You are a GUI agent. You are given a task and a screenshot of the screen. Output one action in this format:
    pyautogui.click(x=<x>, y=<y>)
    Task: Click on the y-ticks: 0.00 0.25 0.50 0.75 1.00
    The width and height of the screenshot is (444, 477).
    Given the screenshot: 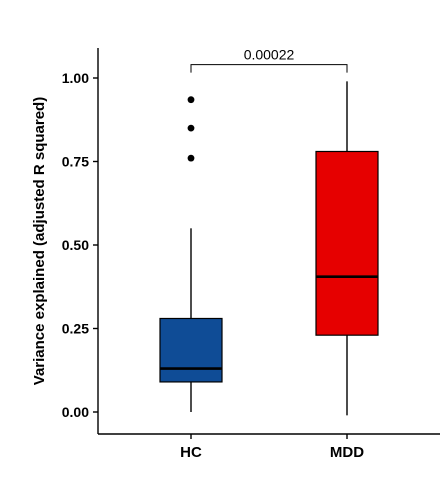 What is the action you would take?
    pyautogui.click(x=80, y=245)
    